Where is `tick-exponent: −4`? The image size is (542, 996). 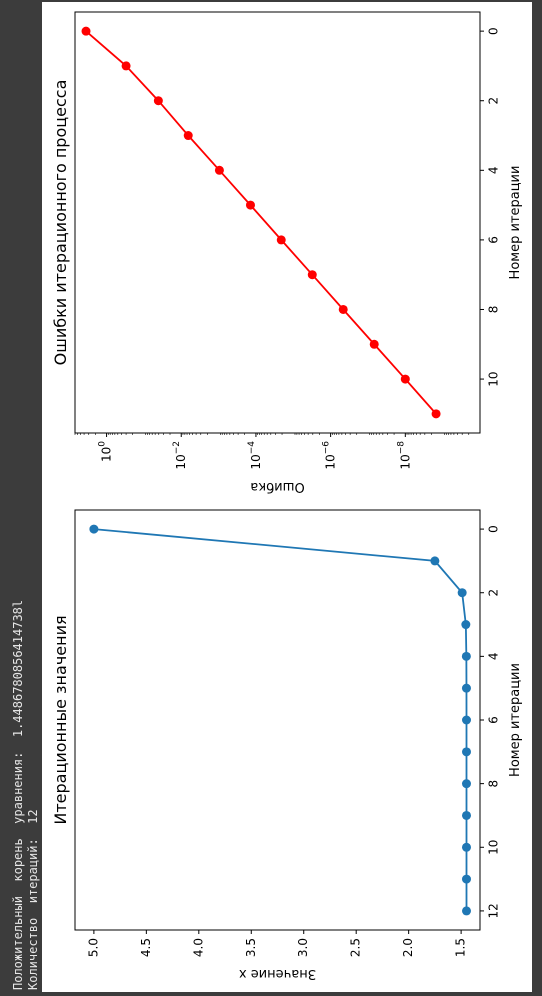 tick-exponent: −4 is located at coordinates (251, 448).